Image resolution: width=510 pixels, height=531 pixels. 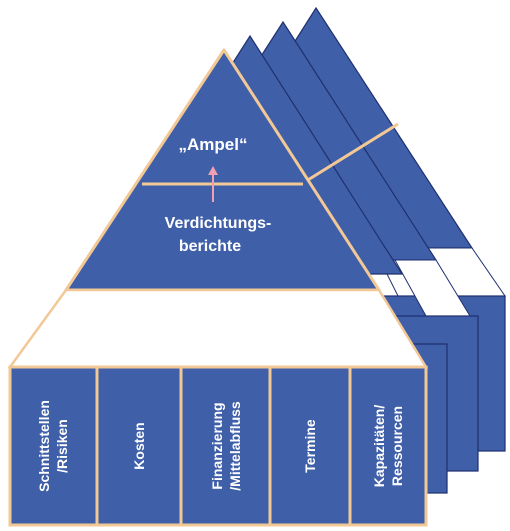 What do you see at coordinates (210, 246) in the screenshot?
I see `middle-tier-label-line2: berichte` at bounding box center [210, 246].